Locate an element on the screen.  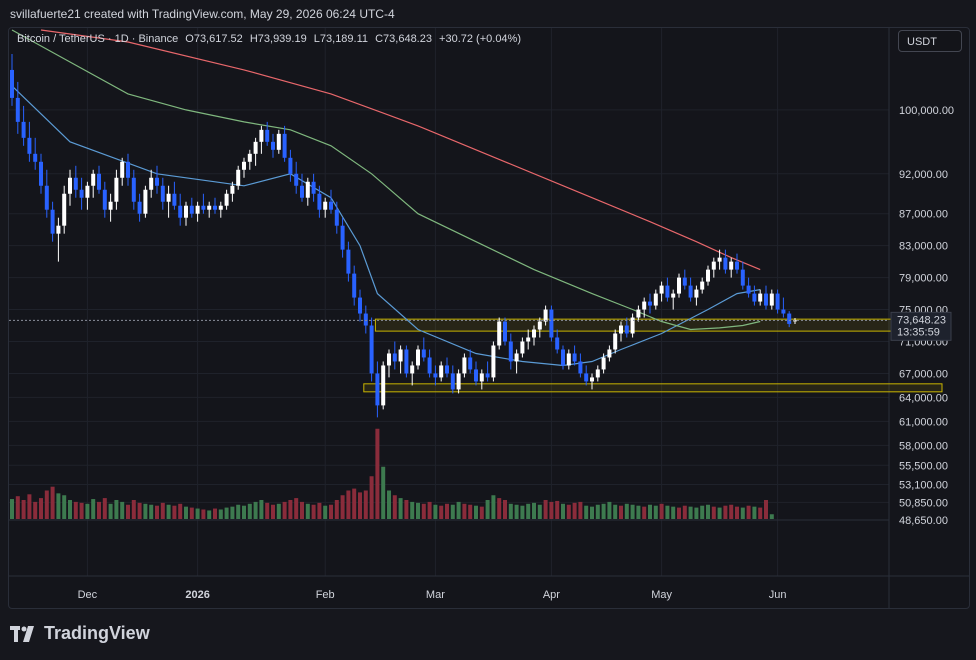
last-price-tag is located at coordinates (921, 326).